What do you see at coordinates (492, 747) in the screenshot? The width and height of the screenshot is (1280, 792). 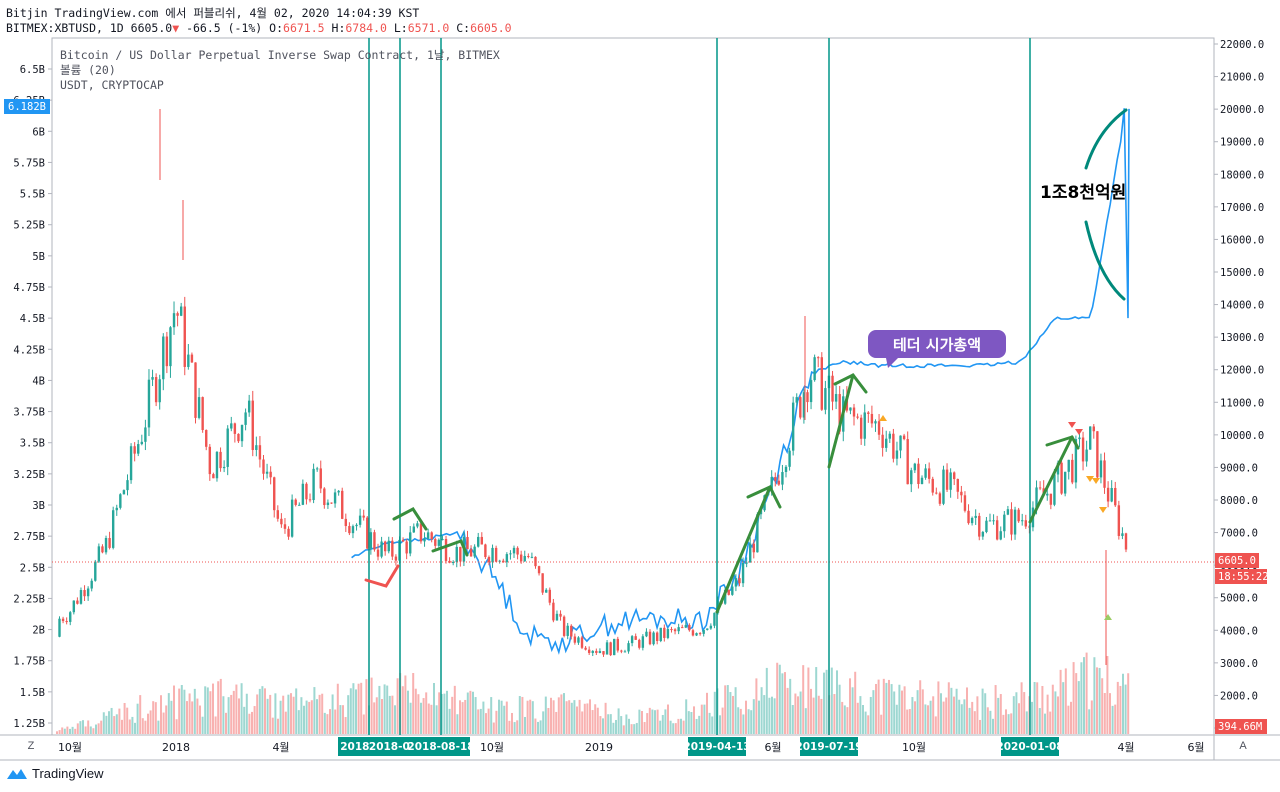 I see `time-label: 10월` at bounding box center [492, 747].